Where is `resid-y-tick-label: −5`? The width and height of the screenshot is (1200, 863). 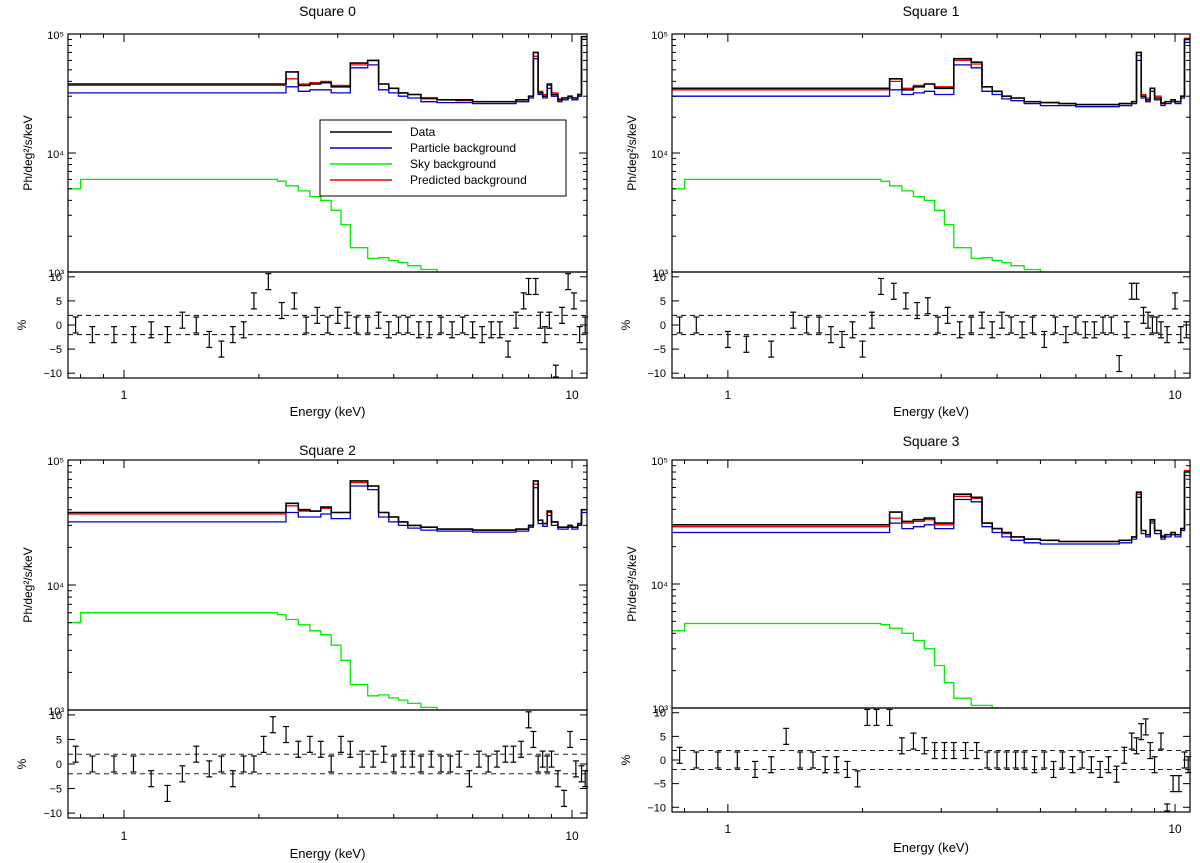
resid-y-tick-label: −5 is located at coordinates (55, 790).